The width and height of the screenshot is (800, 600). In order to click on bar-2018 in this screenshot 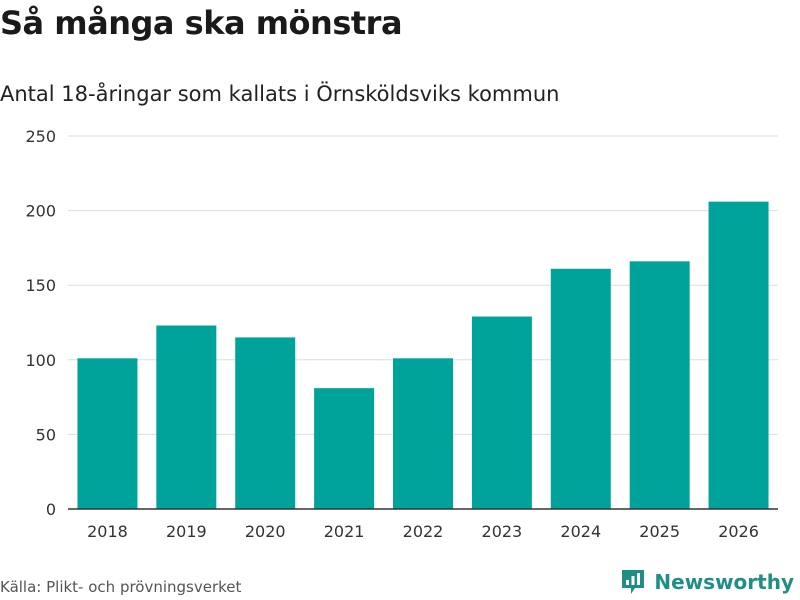, I will do `click(107, 433)`.